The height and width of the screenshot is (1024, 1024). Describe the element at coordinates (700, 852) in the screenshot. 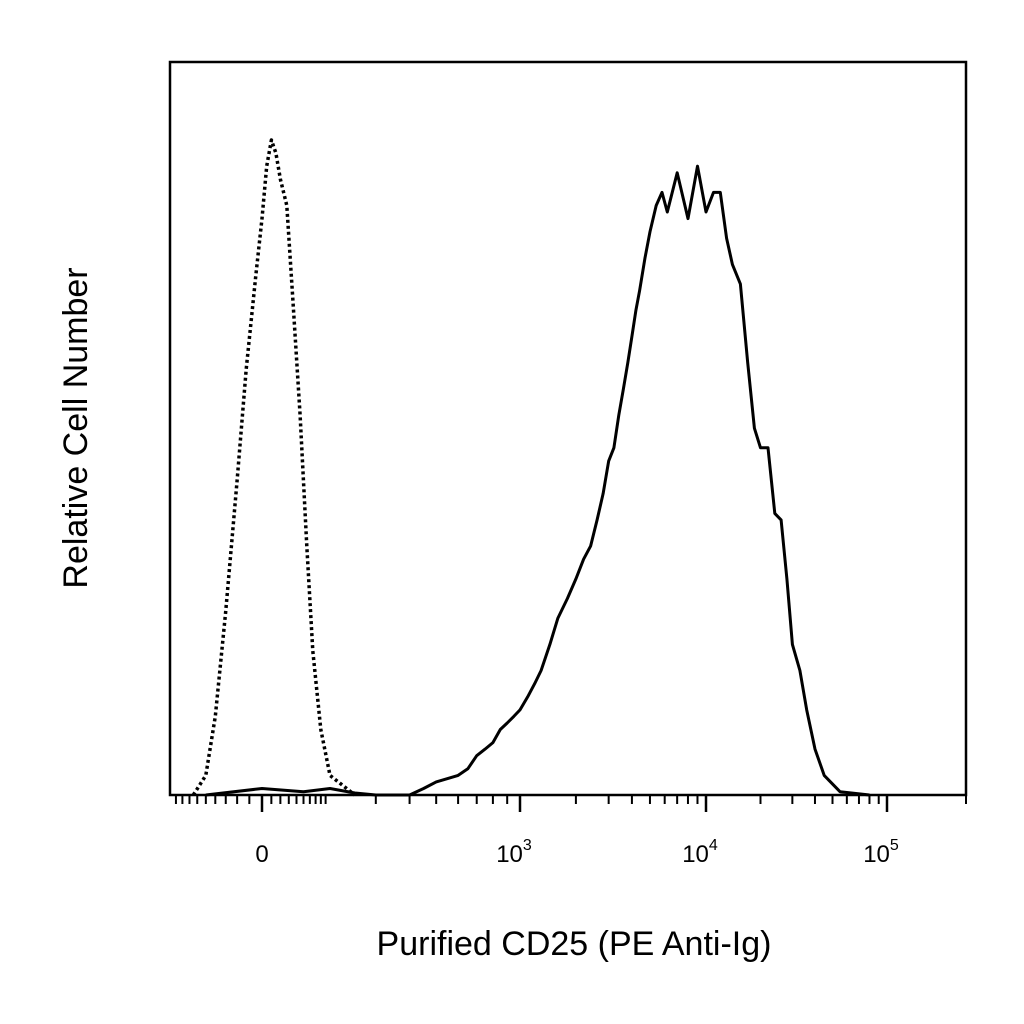

I see `x-tick-label: 10⁴` at that location.